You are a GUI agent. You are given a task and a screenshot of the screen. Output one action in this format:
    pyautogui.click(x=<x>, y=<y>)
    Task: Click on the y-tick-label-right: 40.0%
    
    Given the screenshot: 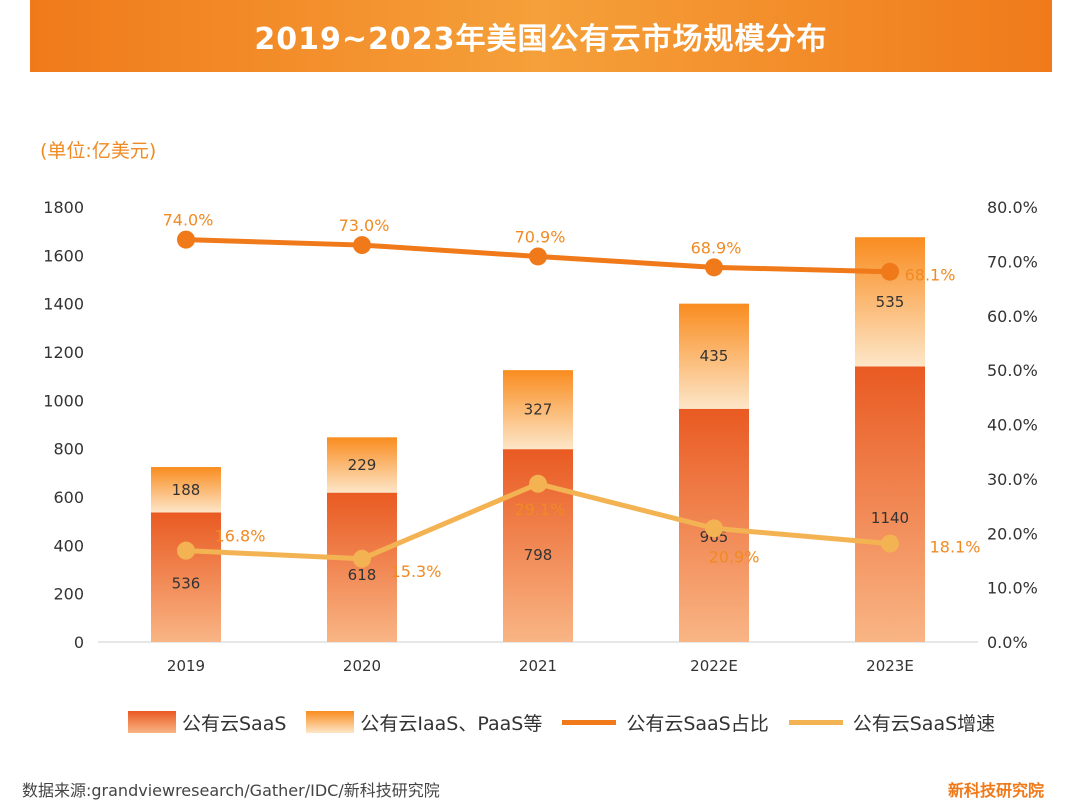 What is the action you would take?
    pyautogui.click(x=1012, y=425)
    